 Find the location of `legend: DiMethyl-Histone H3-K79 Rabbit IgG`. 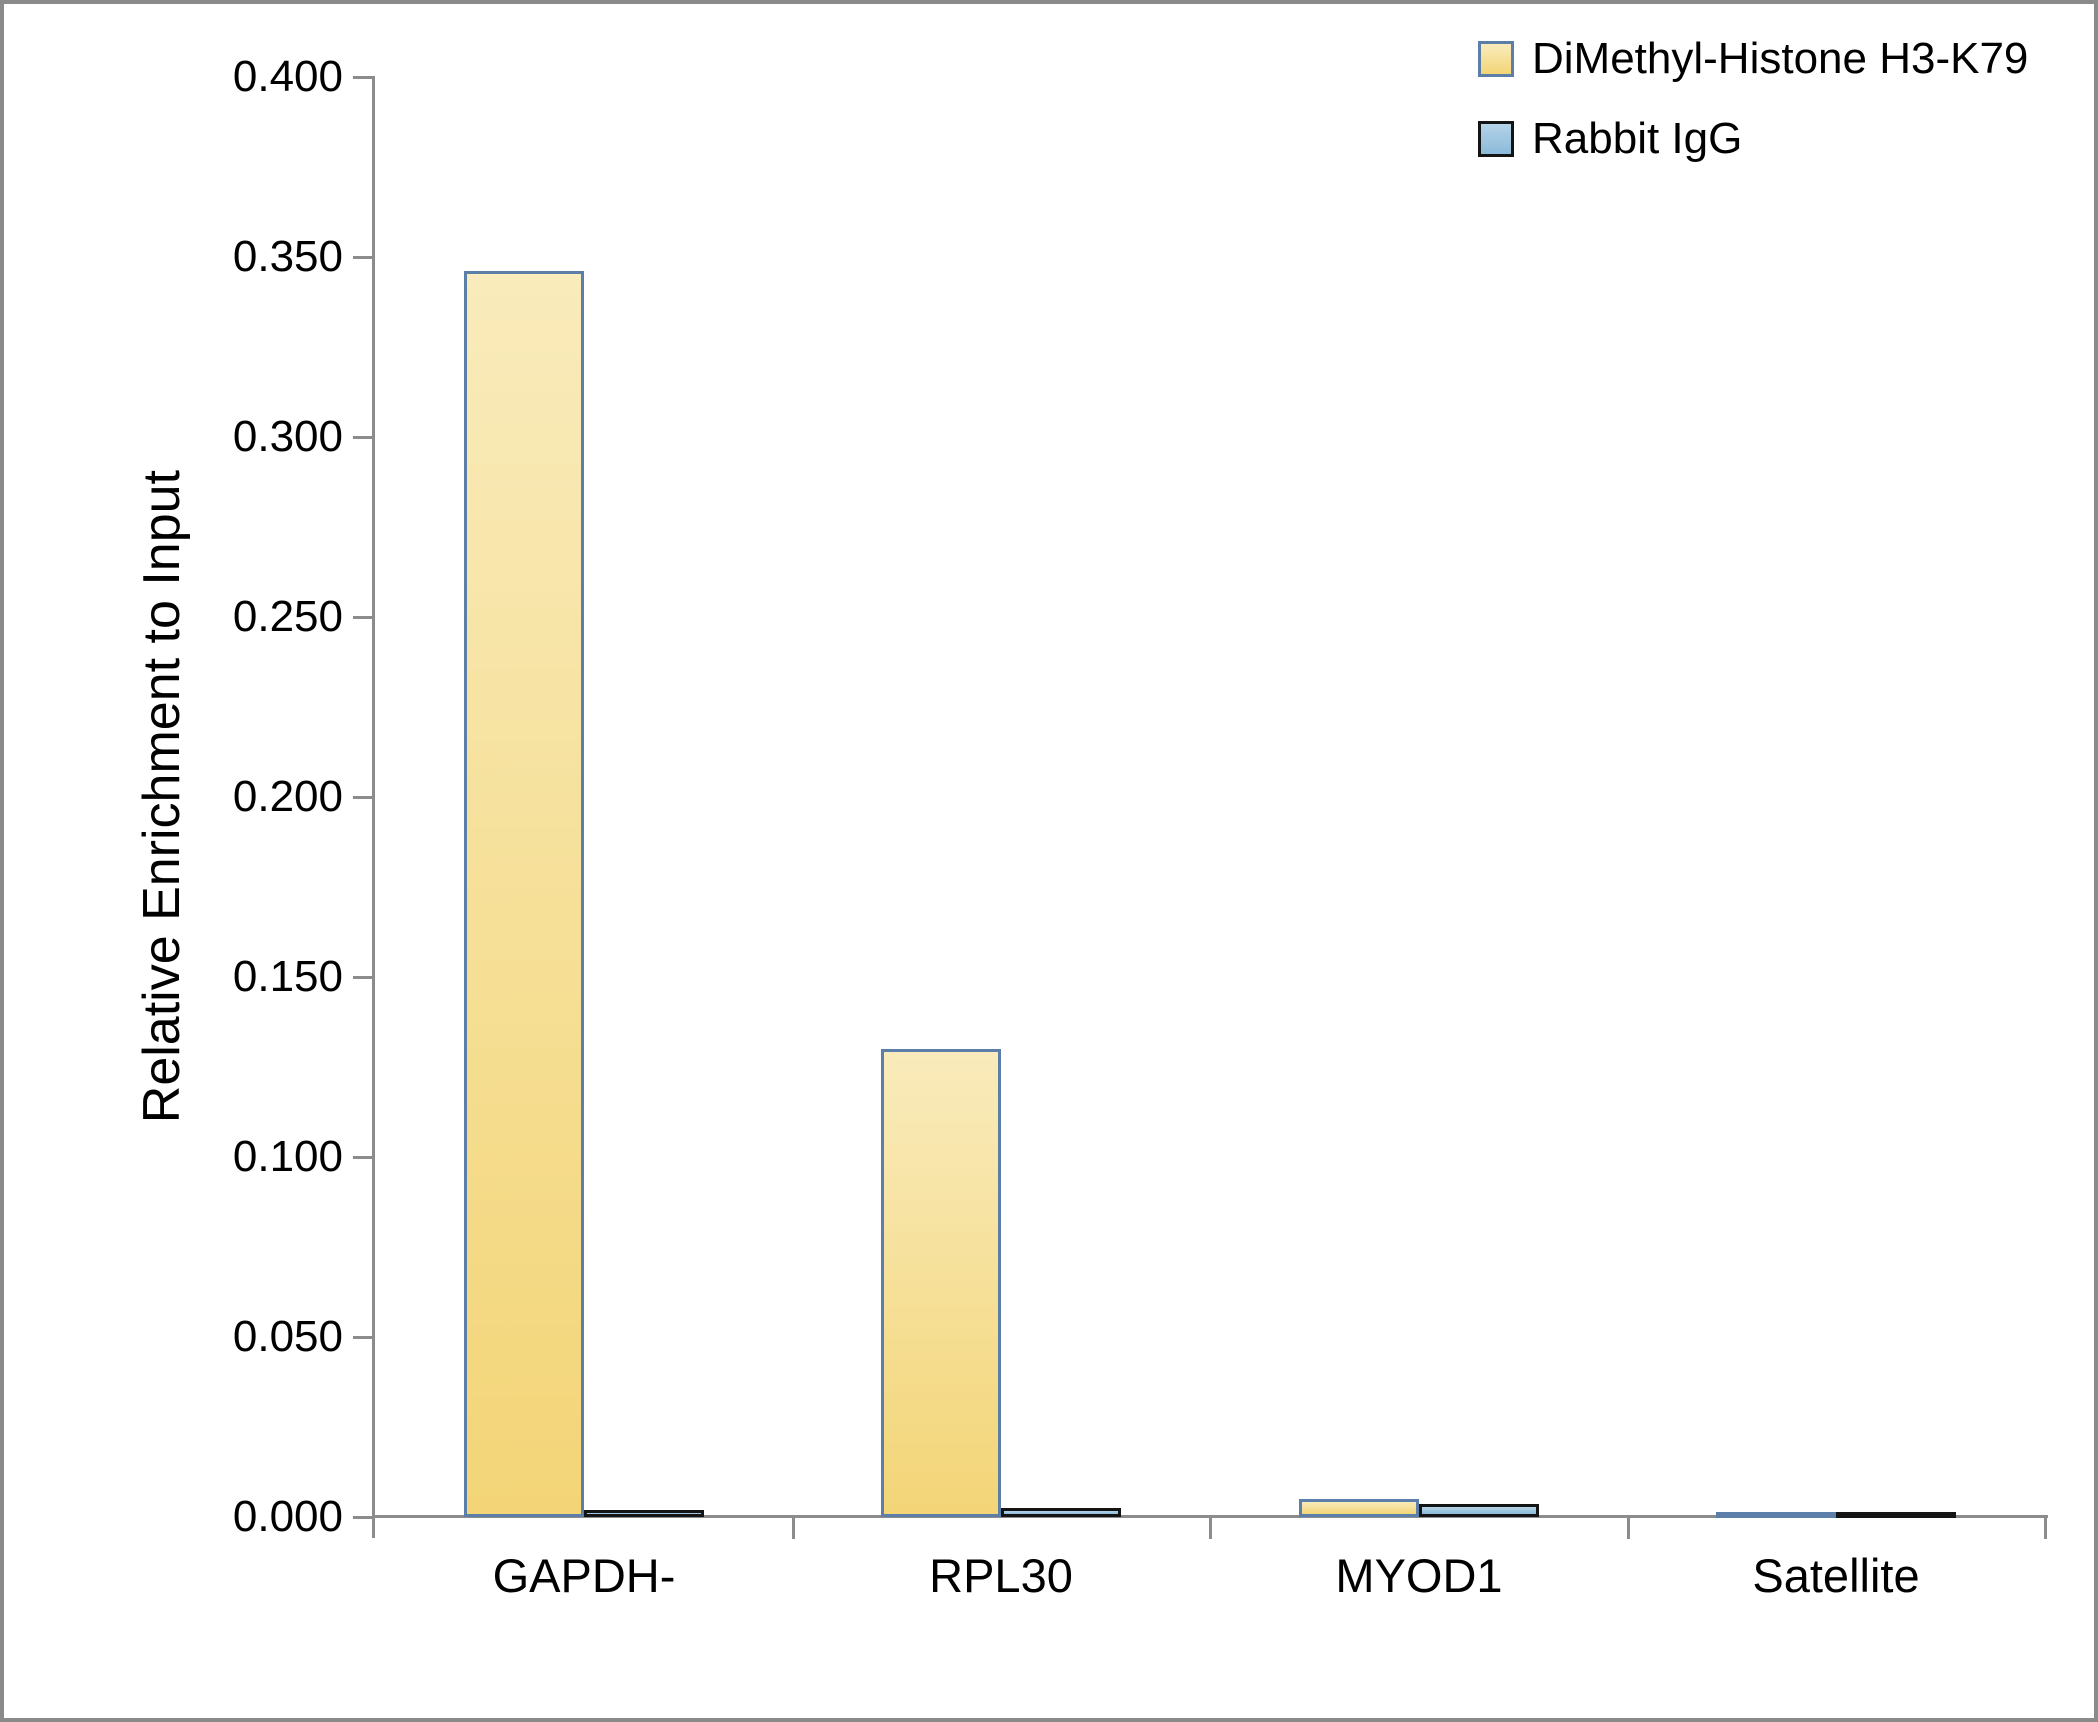

legend: DiMethyl-Histone H3-K79 Rabbit IgG is located at coordinates (1753, 115).